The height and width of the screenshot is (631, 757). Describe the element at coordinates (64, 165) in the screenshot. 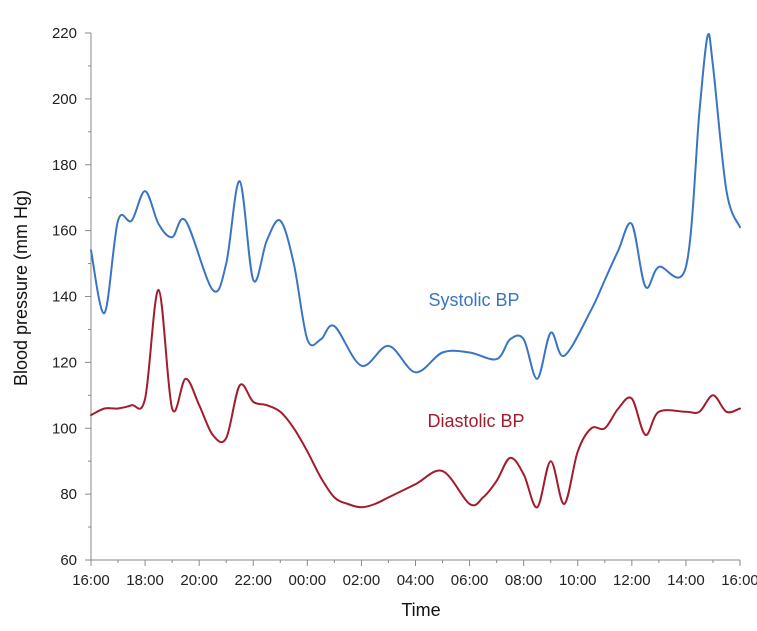

I see `y-tick-label: 180` at that location.